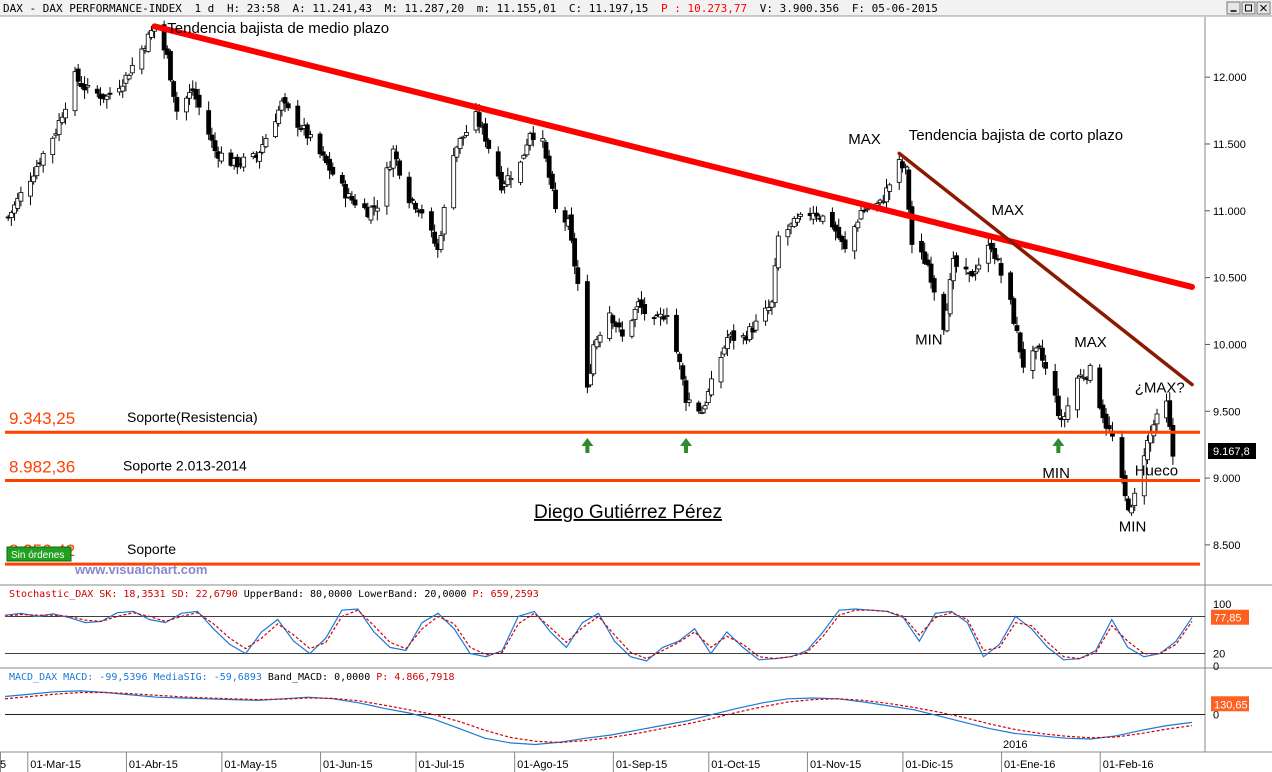 Image resolution: width=1272 pixels, height=772 pixels. What do you see at coordinates (1029, 765) in the screenshot?
I see `x-tick-label: 01-Ene-16` at bounding box center [1029, 765].